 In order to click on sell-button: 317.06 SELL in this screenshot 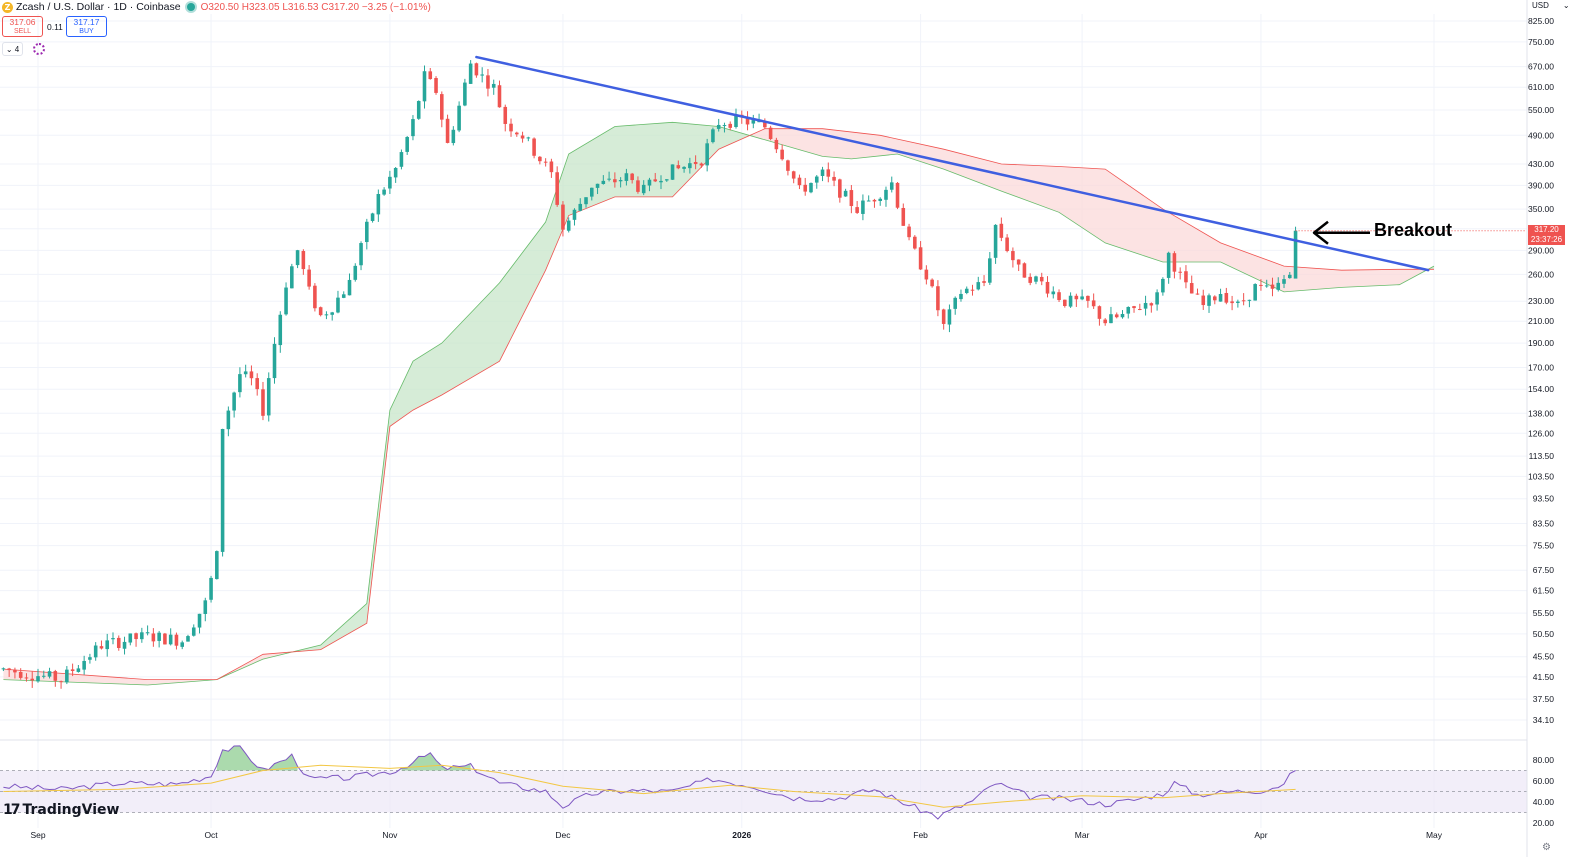, I will do `click(22, 26)`.